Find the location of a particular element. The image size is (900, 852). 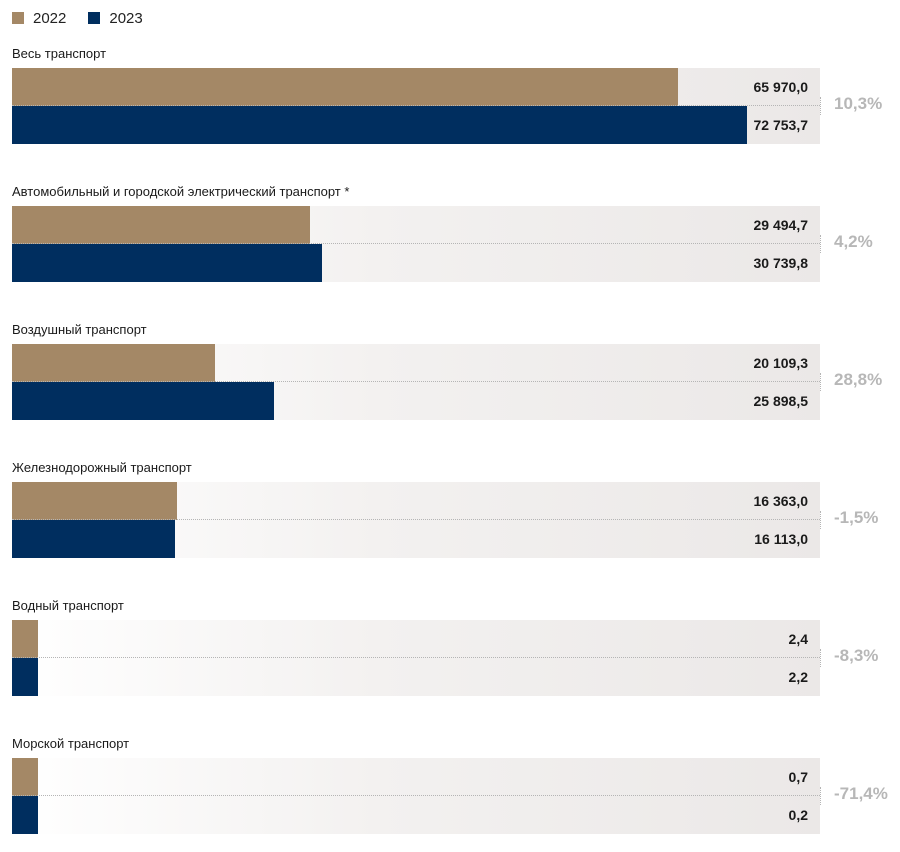

change-label: -1,5% is located at coordinates (856, 517).